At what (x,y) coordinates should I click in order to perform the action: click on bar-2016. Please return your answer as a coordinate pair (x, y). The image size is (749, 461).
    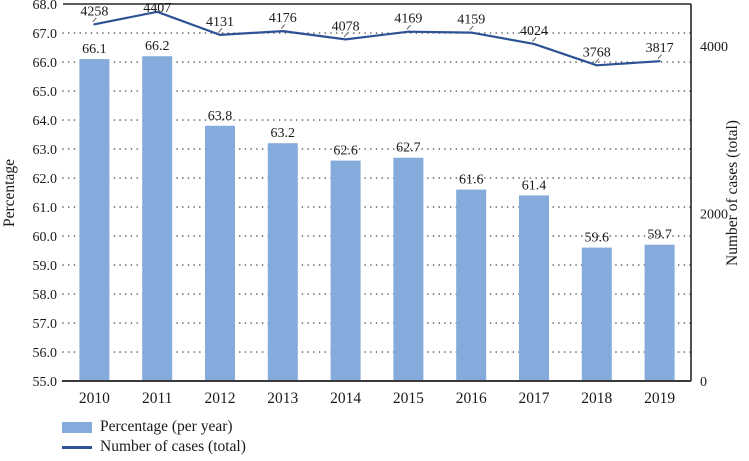
    Looking at the image, I should click on (471, 285).